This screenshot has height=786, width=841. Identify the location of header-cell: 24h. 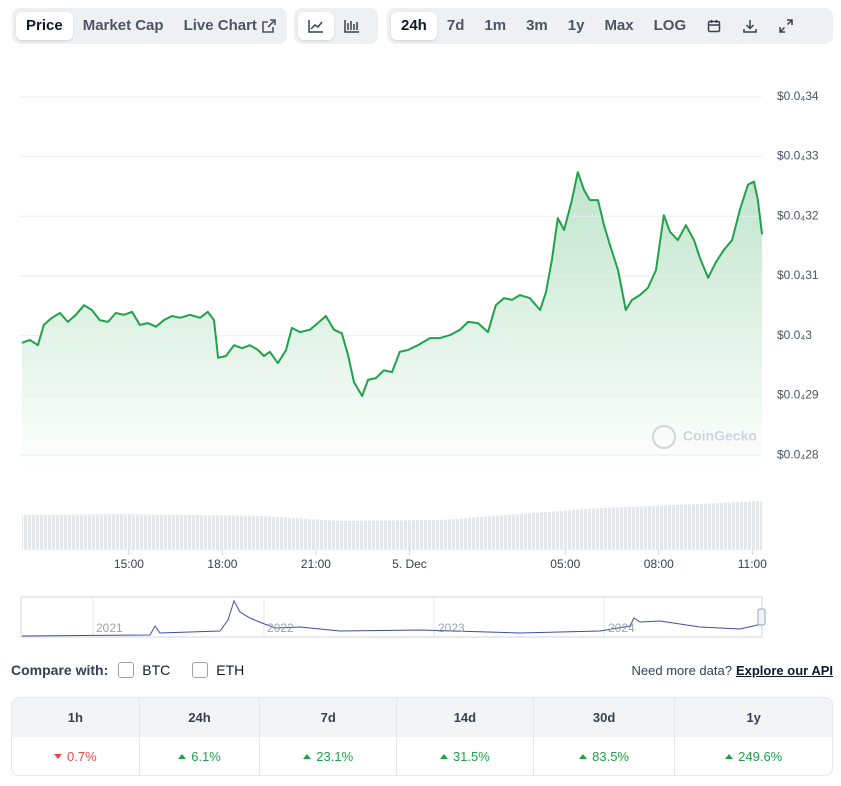
(200, 717).